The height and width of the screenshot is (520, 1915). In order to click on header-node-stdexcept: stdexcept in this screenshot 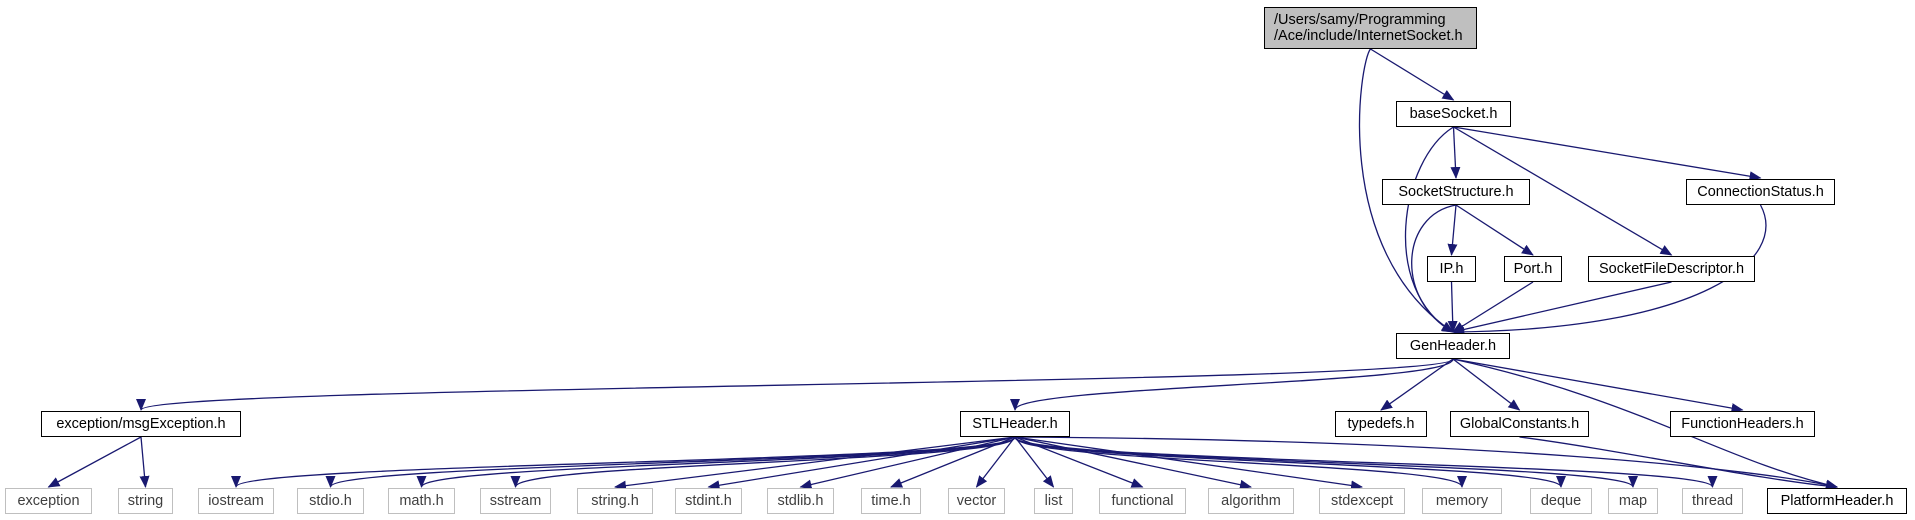, I will do `click(1362, 501)`.